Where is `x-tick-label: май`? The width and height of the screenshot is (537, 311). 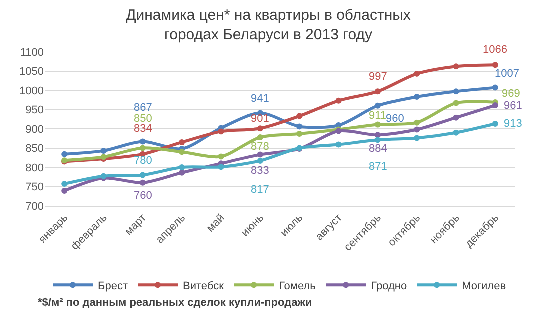
x-tick-label: май is located at coordinates (216, 223).